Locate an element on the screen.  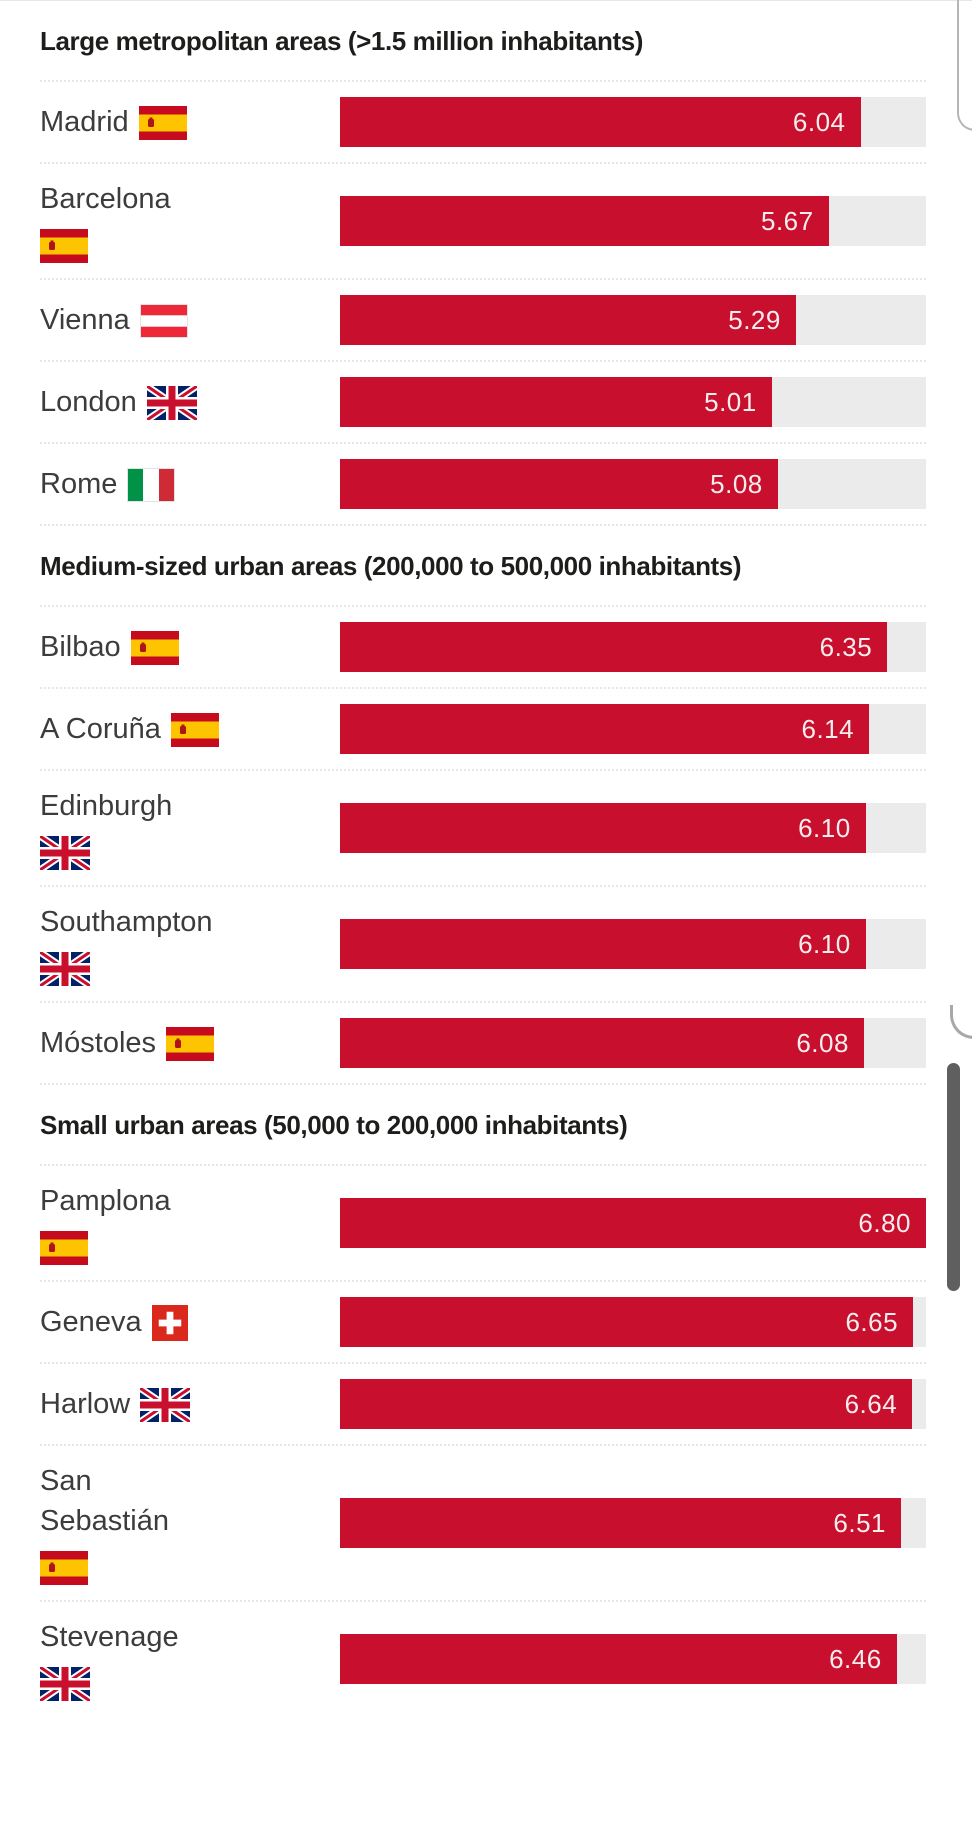
bar-track: 6.08 is located at coordinates (633, 1043).